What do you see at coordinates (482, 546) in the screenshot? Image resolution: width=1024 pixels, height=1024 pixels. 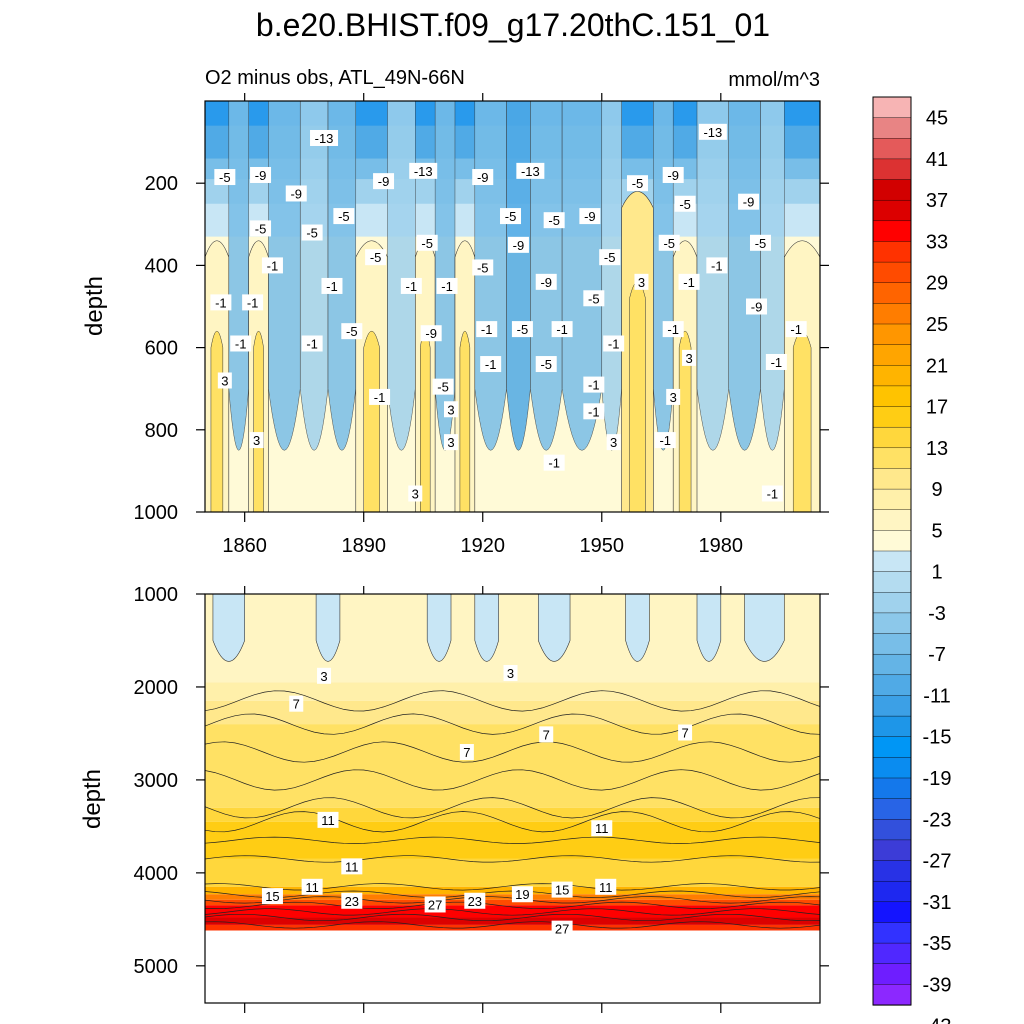 I see `x-tick-label: 1920` at bounding box center [482, 546].